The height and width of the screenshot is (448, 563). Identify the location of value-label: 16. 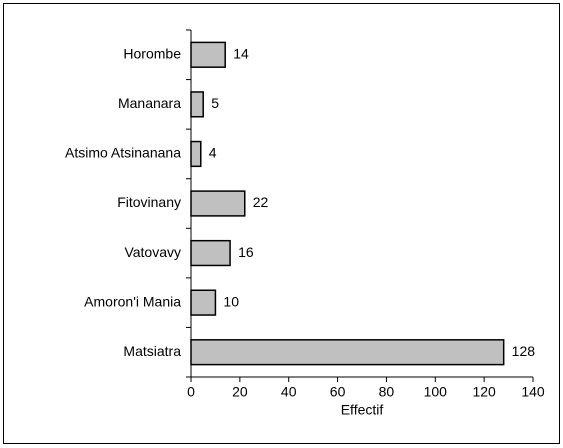
(246, 252).